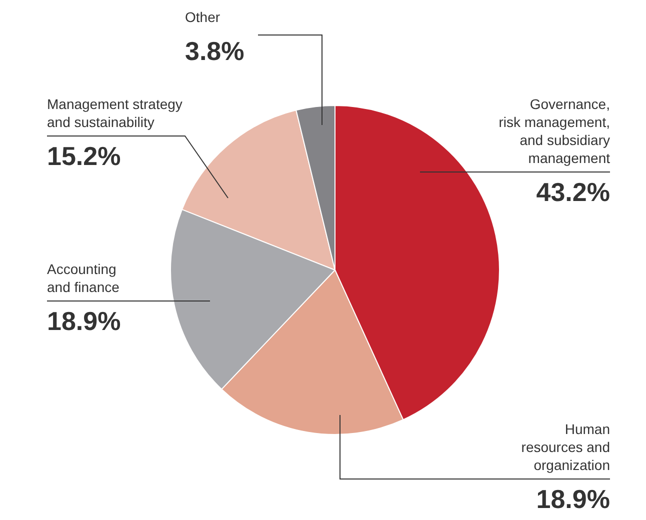 This screenshot has height=520, width=646. Describe the element at coordinates (565, 447) in the screenshot. I see `slice-label: Human resources and organization` at that location.